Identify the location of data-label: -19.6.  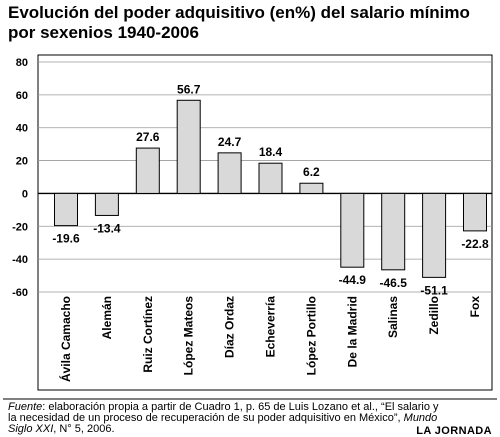
(66, 239).